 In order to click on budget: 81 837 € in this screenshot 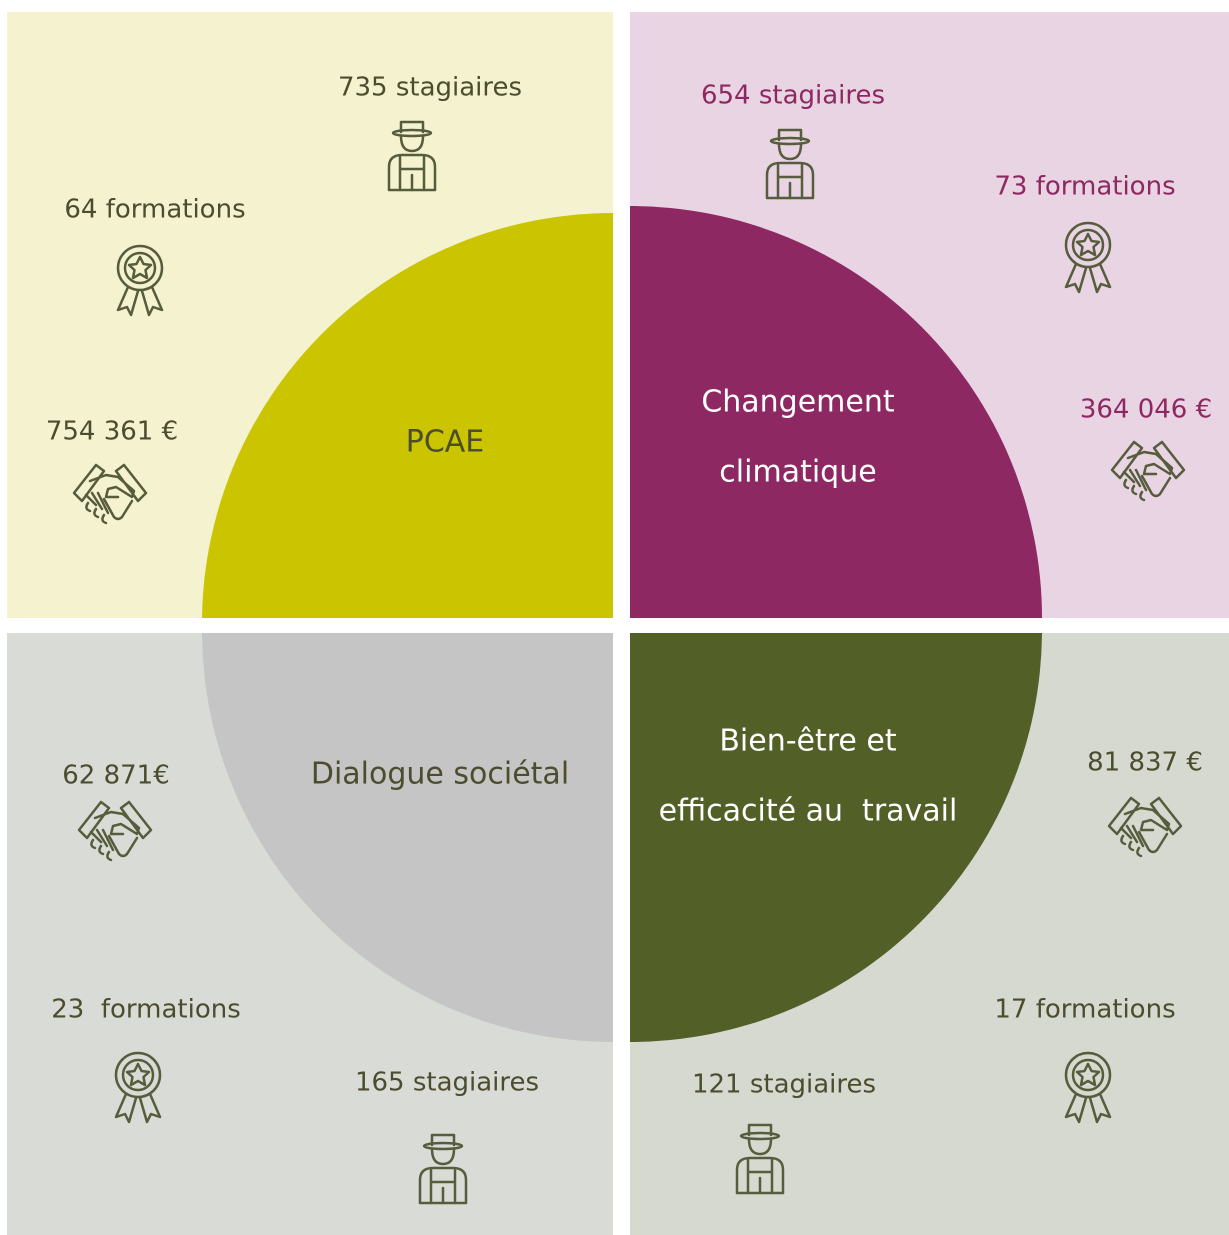, I will do `click(1145, 763)`.